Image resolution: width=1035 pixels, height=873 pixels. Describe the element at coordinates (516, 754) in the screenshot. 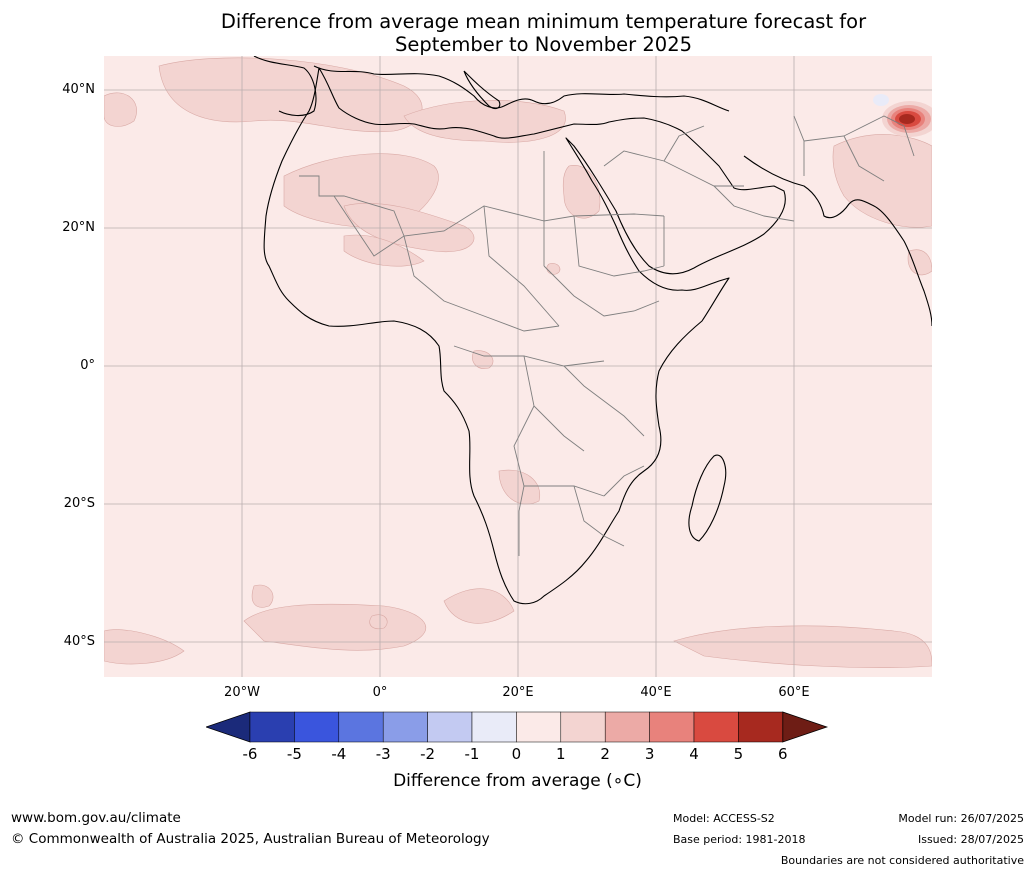

I see `colorbar-tick-label: 0` at that location.